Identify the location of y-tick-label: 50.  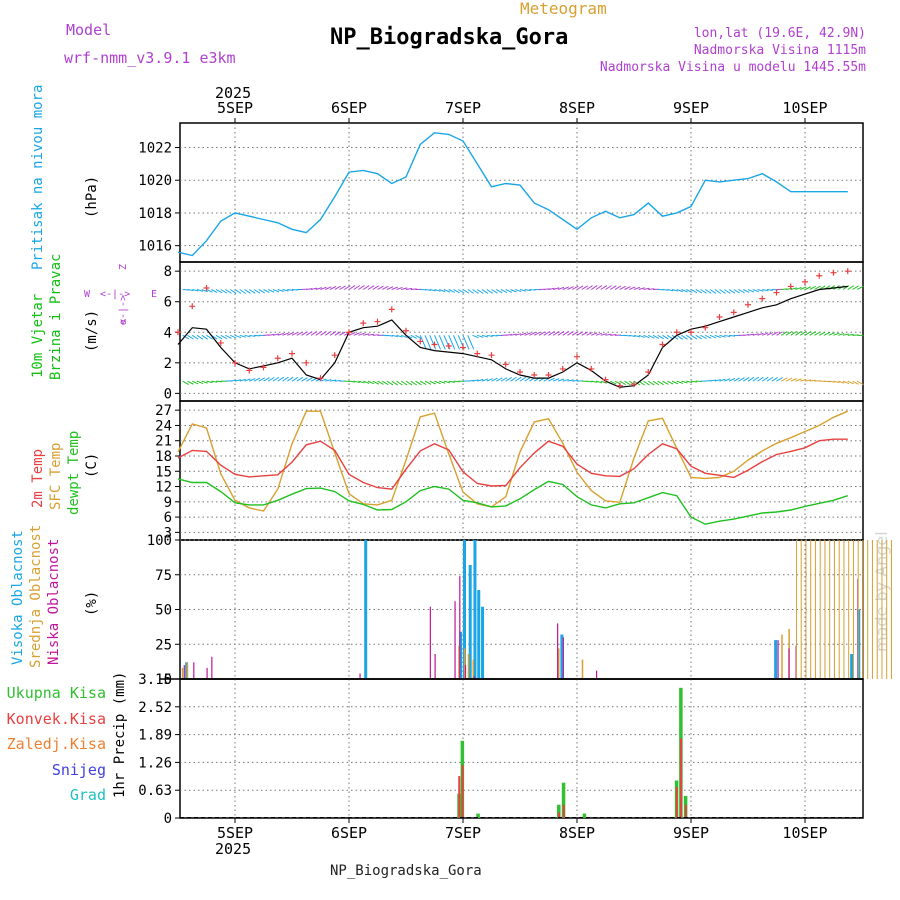
(163, 611).